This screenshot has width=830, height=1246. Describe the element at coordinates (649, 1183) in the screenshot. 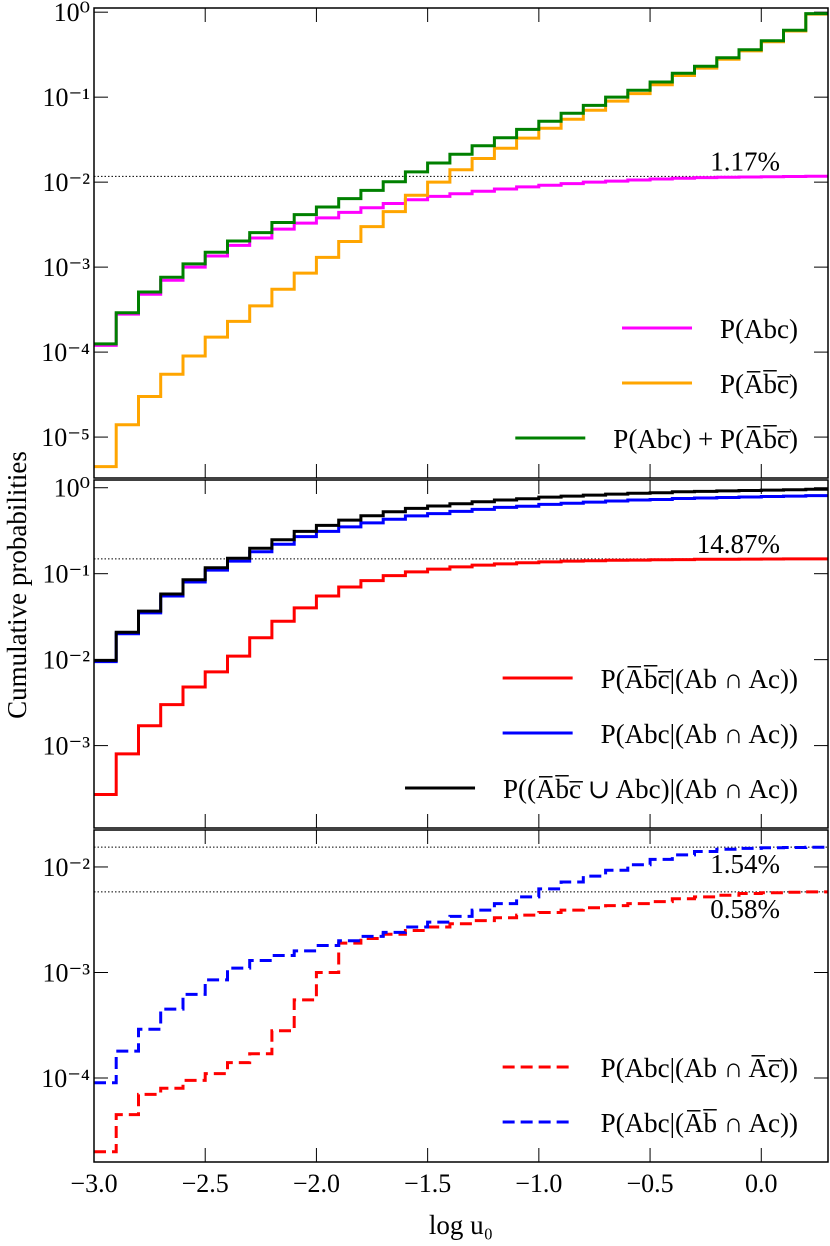

I see `x-tick-label: −0.5` at that location.